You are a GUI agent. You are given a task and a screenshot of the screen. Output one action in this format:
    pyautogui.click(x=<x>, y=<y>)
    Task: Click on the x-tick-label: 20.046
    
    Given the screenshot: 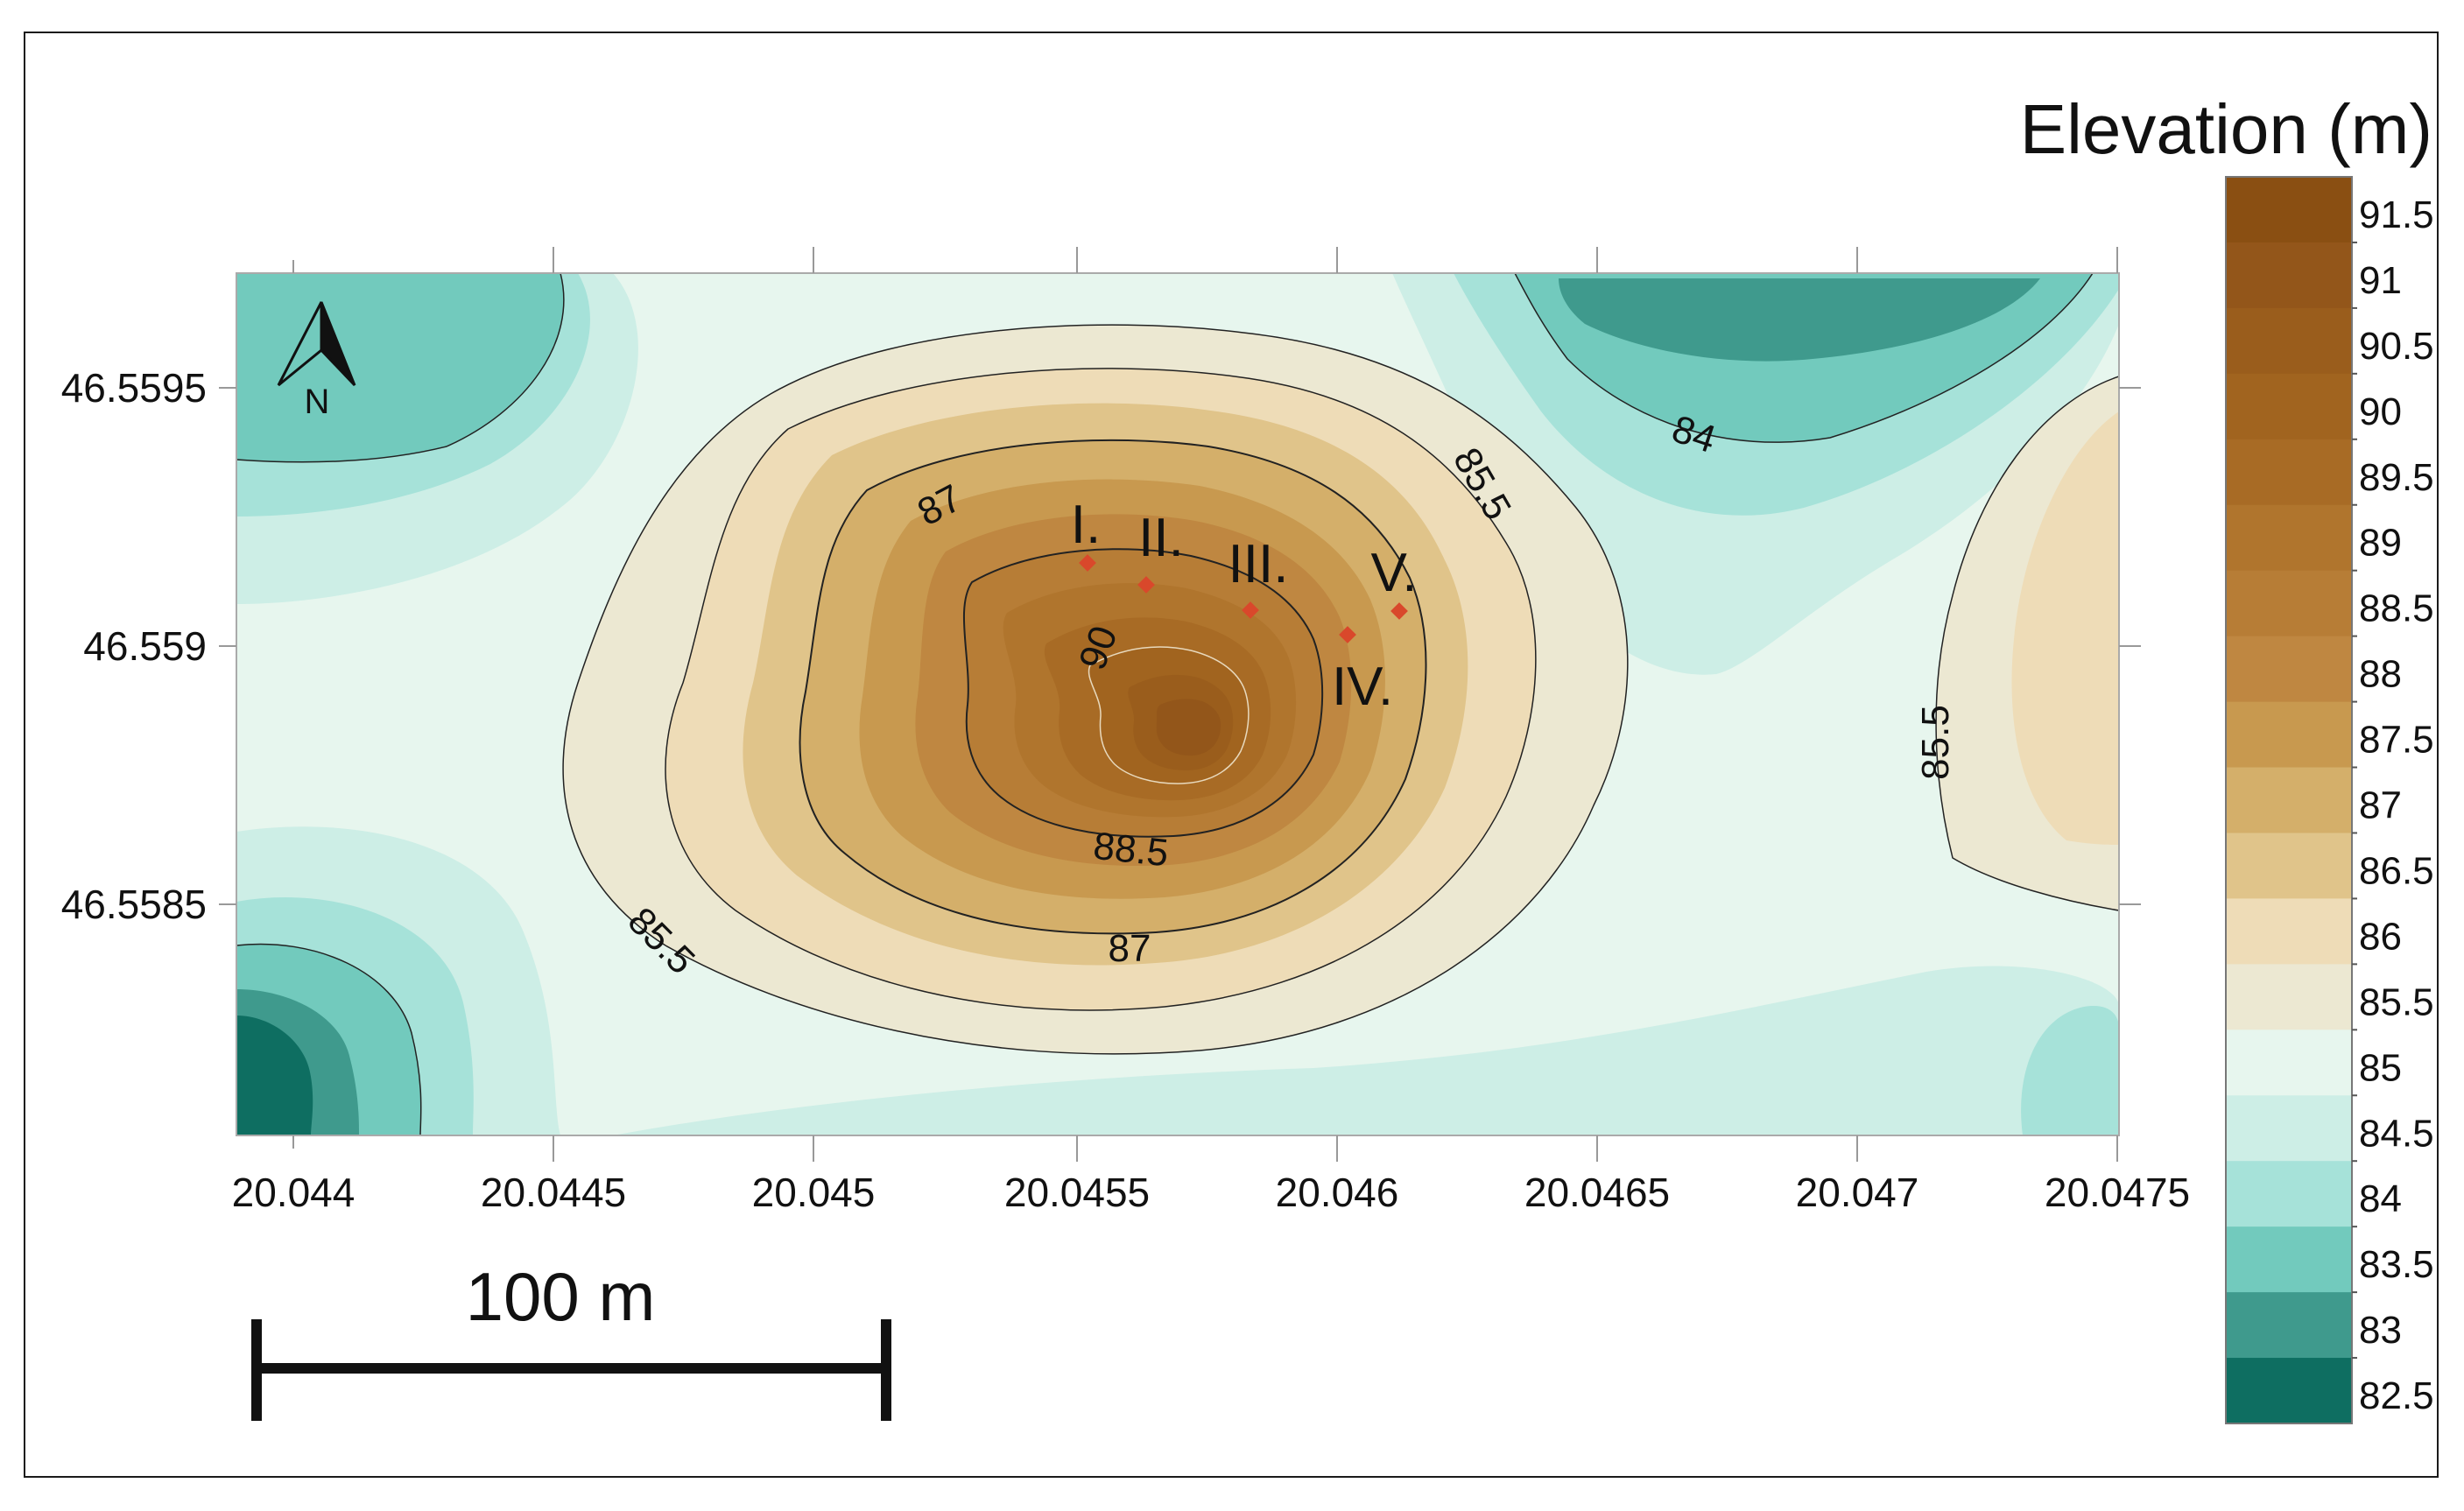 What is the action you would take?
    pyautogui.click(x=1337, y=1192)
    